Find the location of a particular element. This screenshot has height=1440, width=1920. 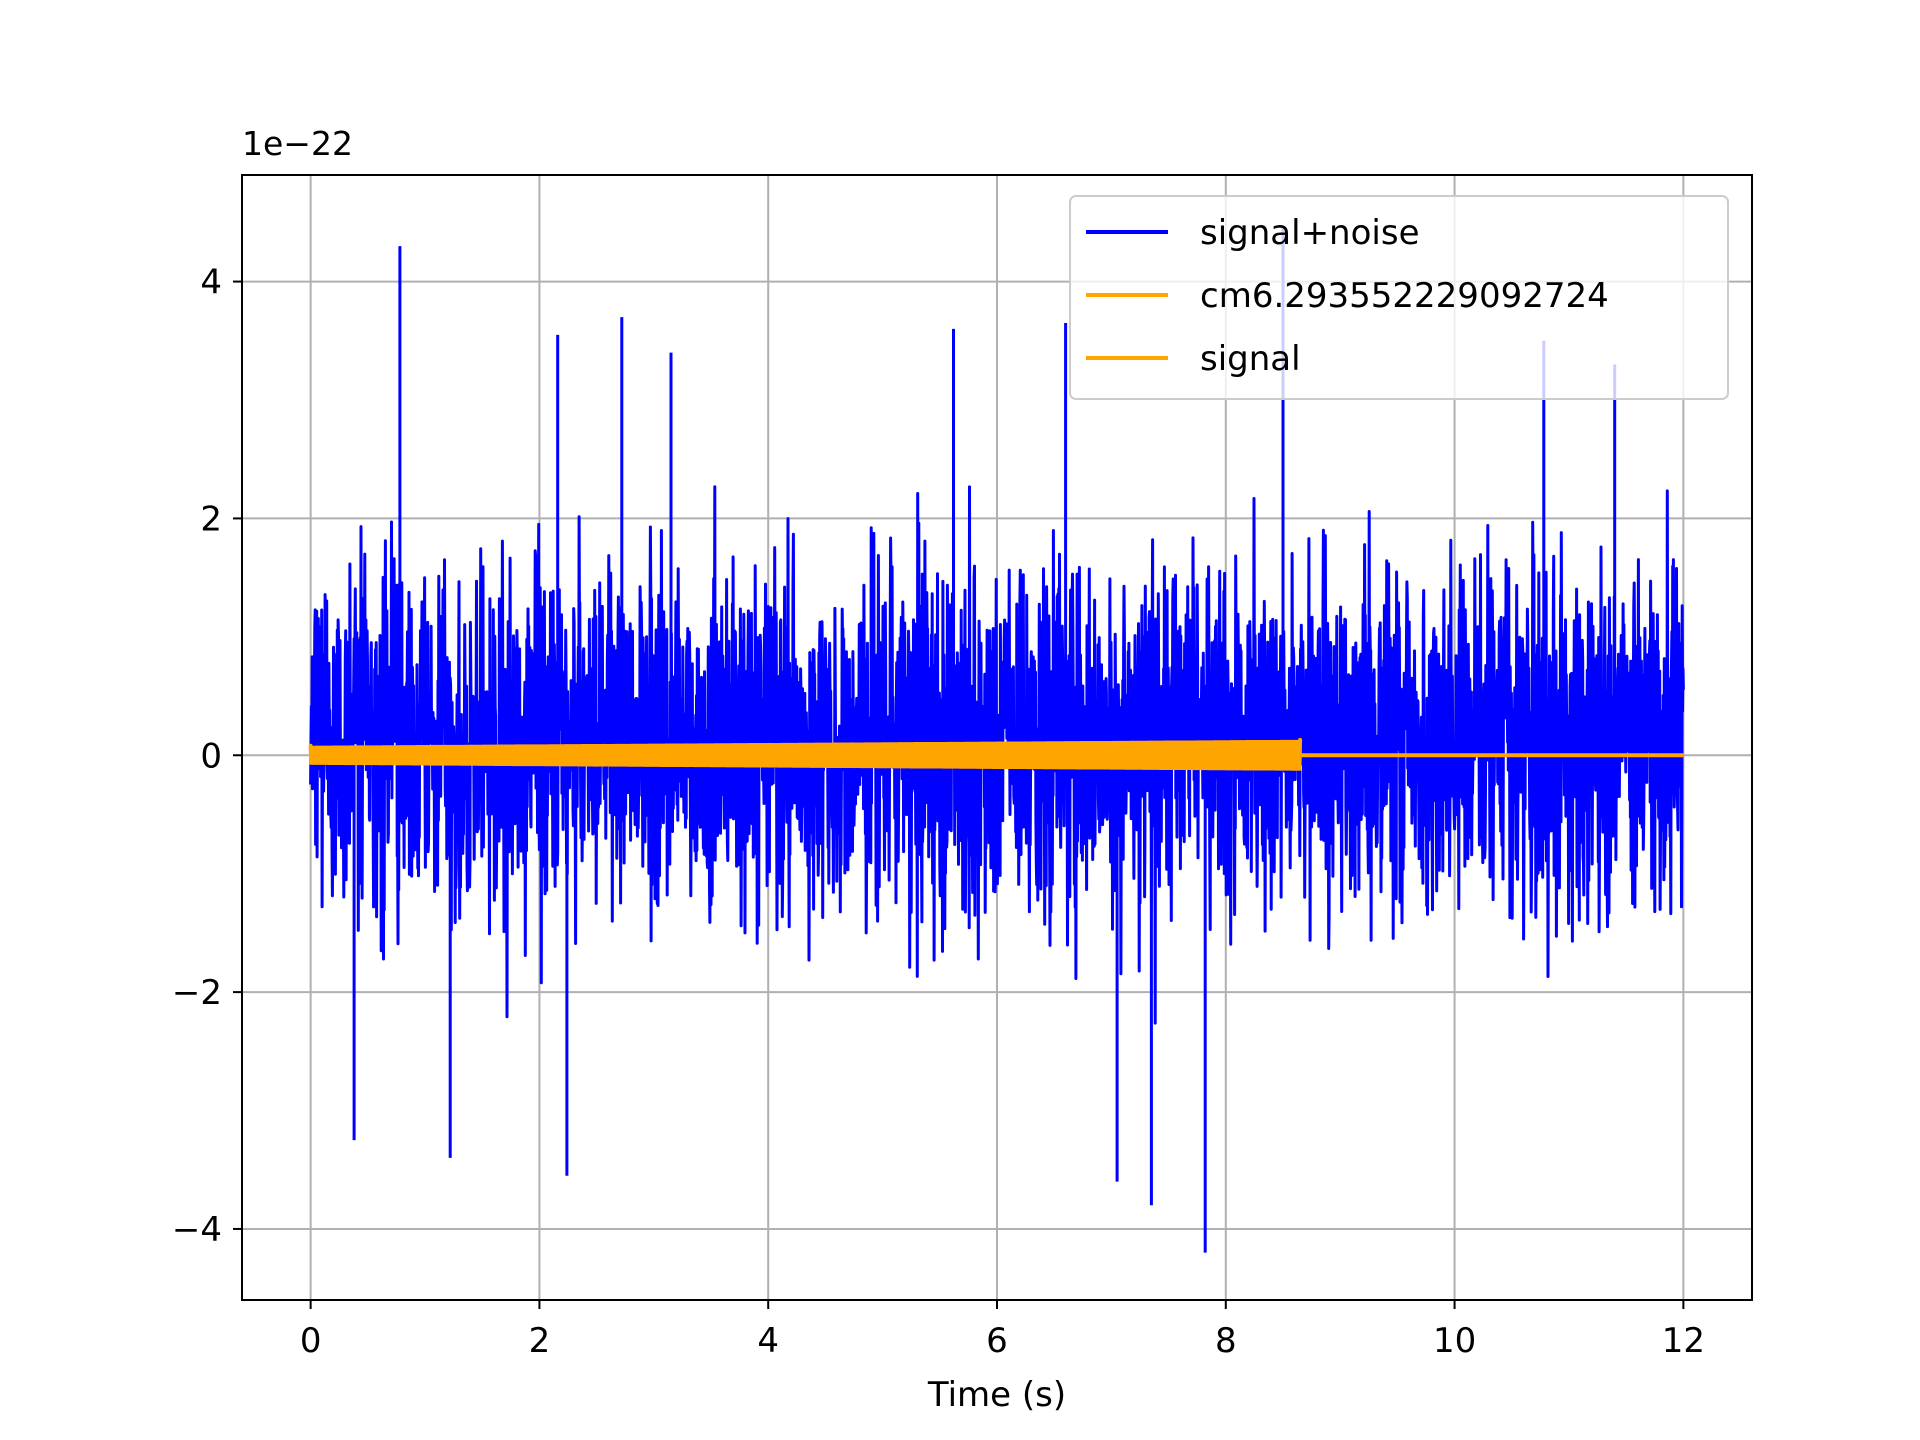

y-tick-label: −2 is located at coordinates (197, 993).